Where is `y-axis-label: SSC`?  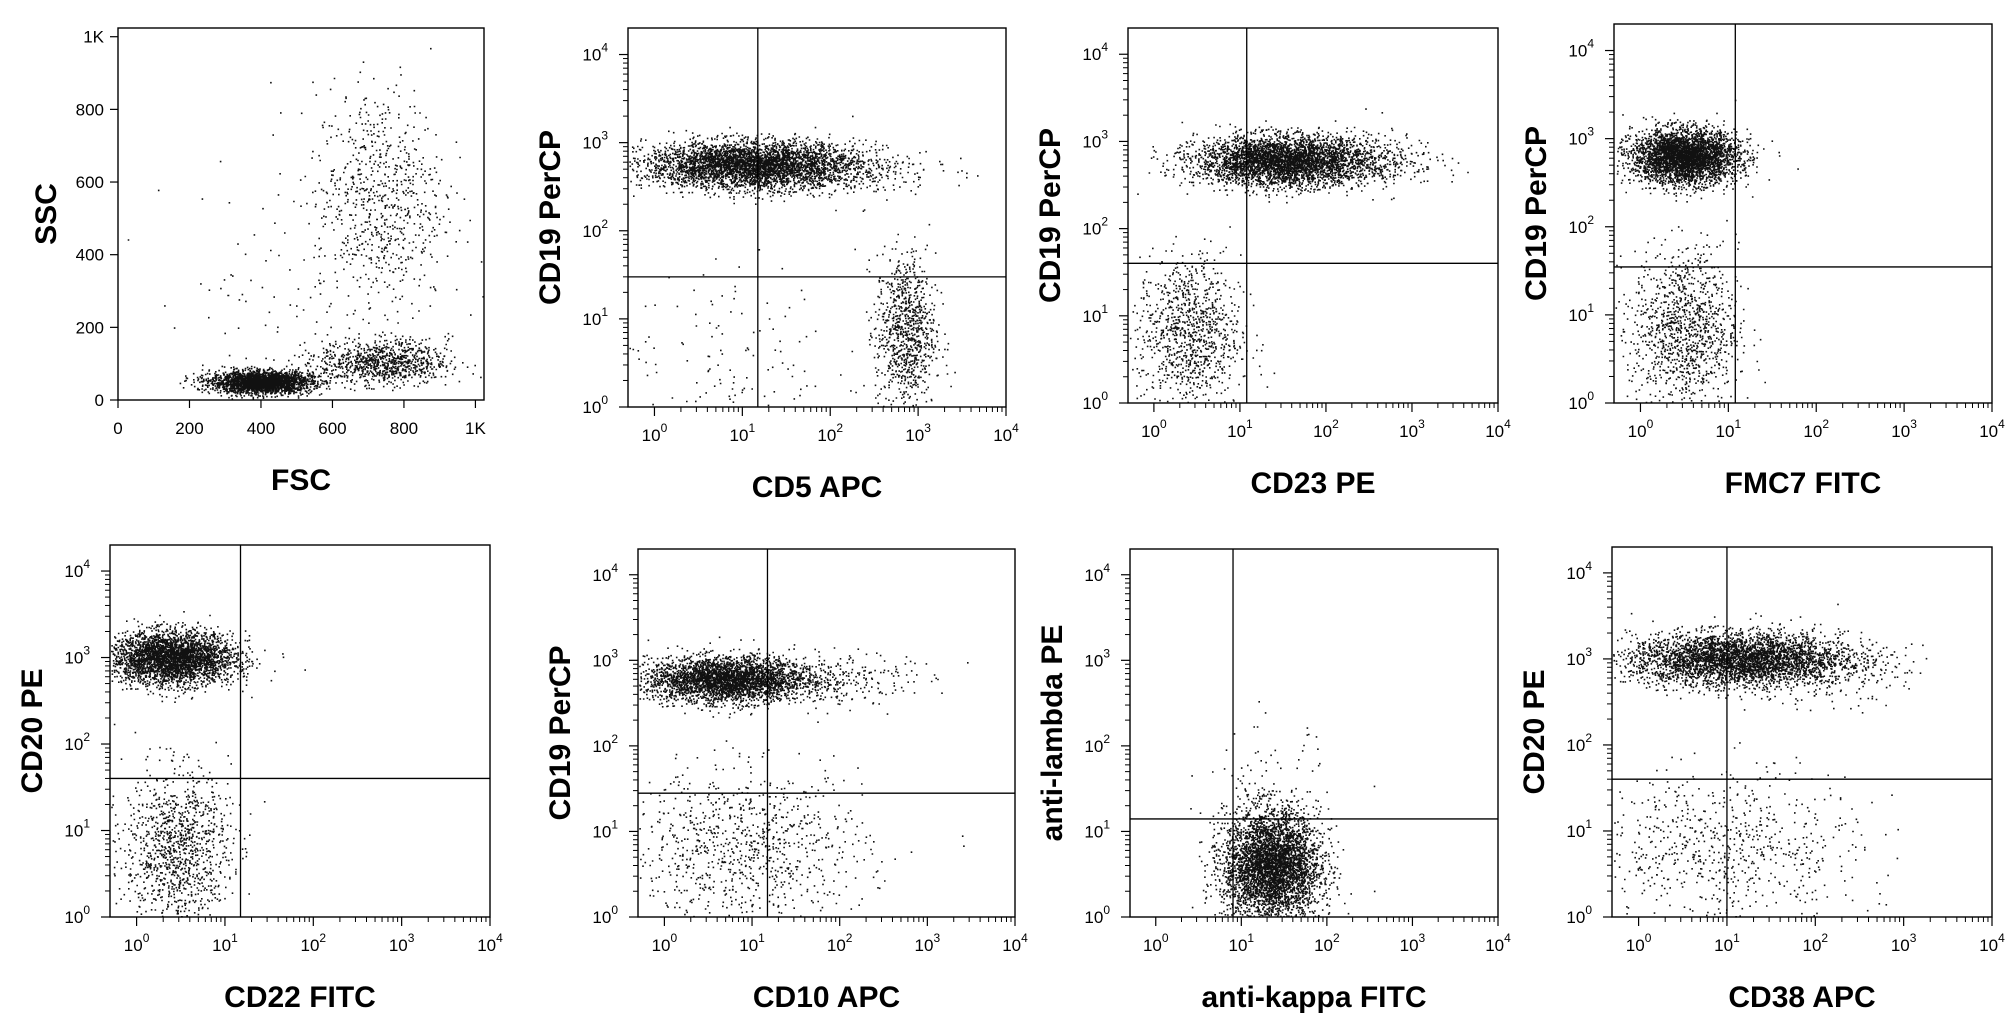
y-axis-label: SSC is located at coordinates (46, 214).